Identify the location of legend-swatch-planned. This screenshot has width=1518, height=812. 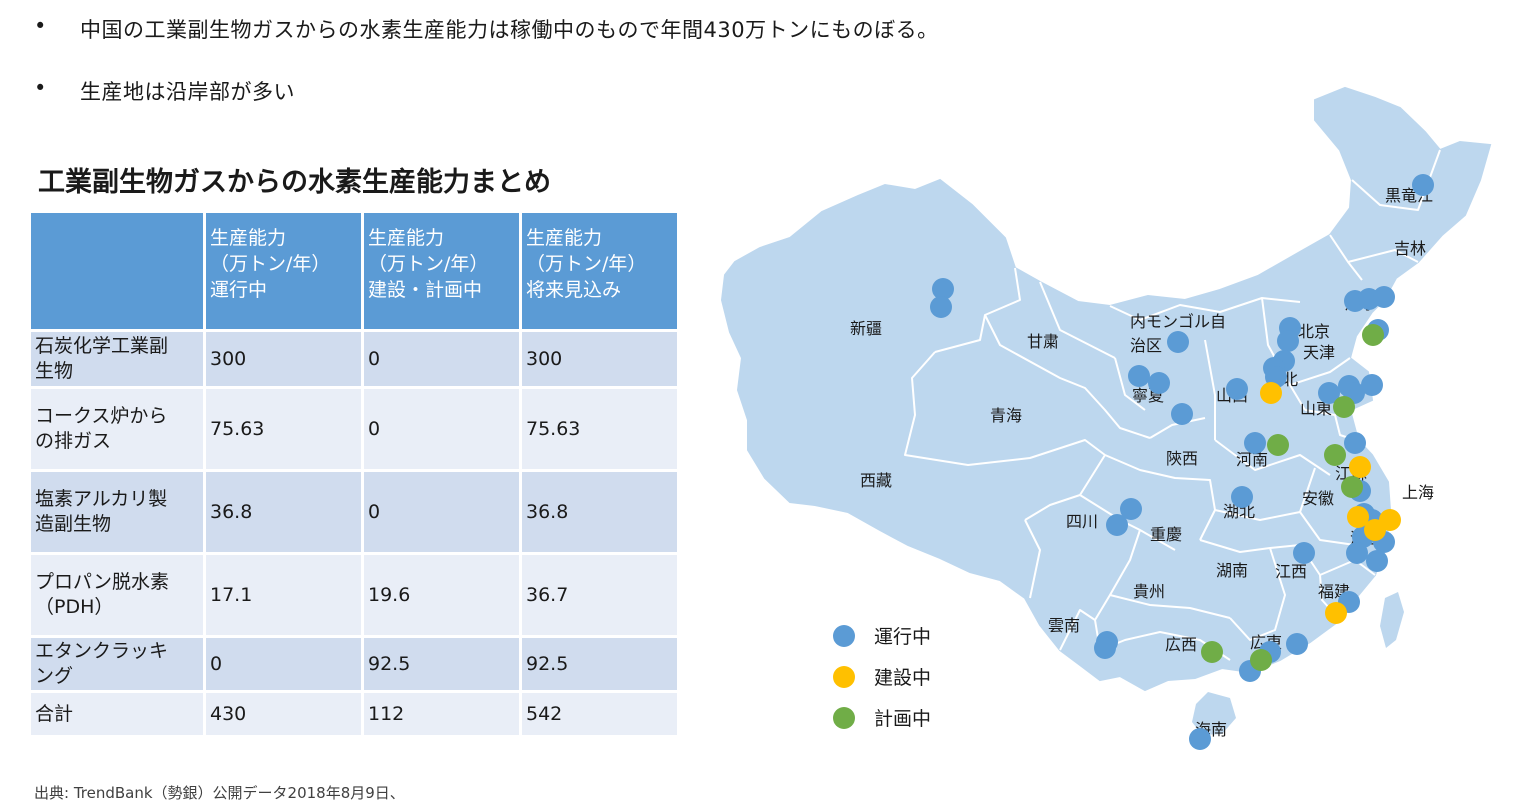
(844, 718).